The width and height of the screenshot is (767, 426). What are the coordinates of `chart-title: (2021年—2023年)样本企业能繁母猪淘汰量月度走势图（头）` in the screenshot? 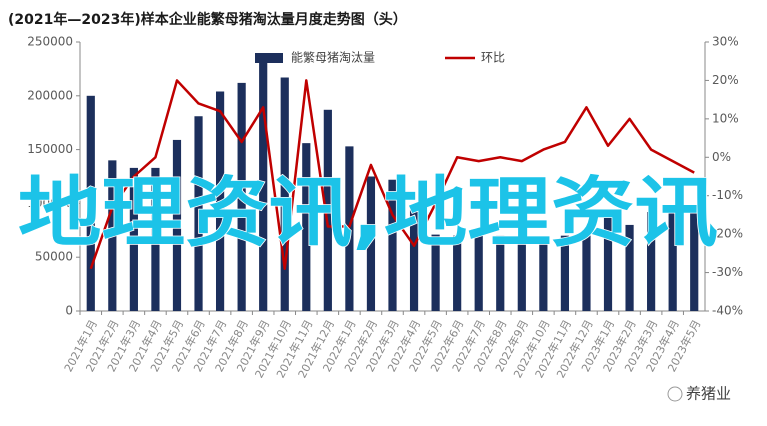 It's located at (207, 19).